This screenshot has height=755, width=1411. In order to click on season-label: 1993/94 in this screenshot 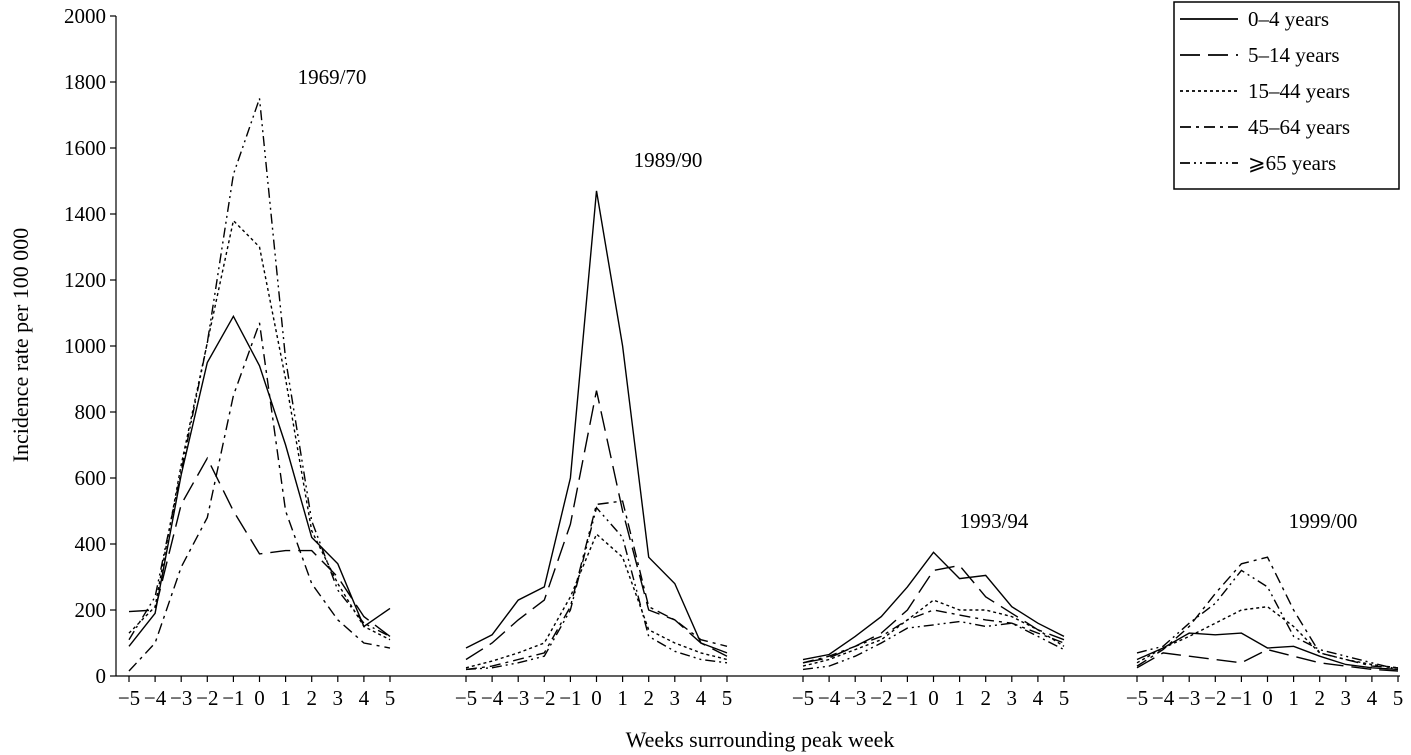, I will do `click(994, 521)`.